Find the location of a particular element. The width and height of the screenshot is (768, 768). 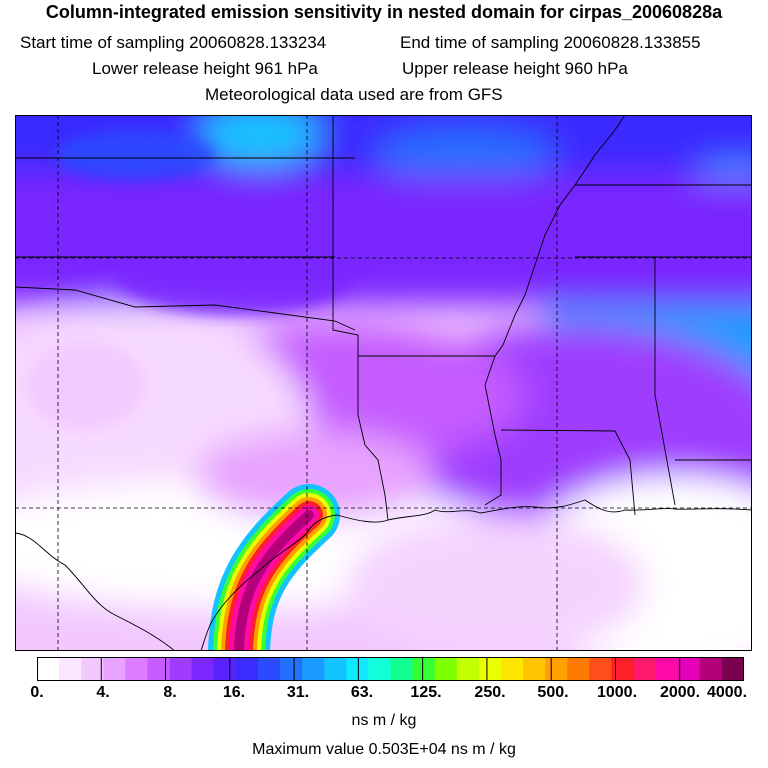

field-west-light-patch is located at coordinates (85, 385).